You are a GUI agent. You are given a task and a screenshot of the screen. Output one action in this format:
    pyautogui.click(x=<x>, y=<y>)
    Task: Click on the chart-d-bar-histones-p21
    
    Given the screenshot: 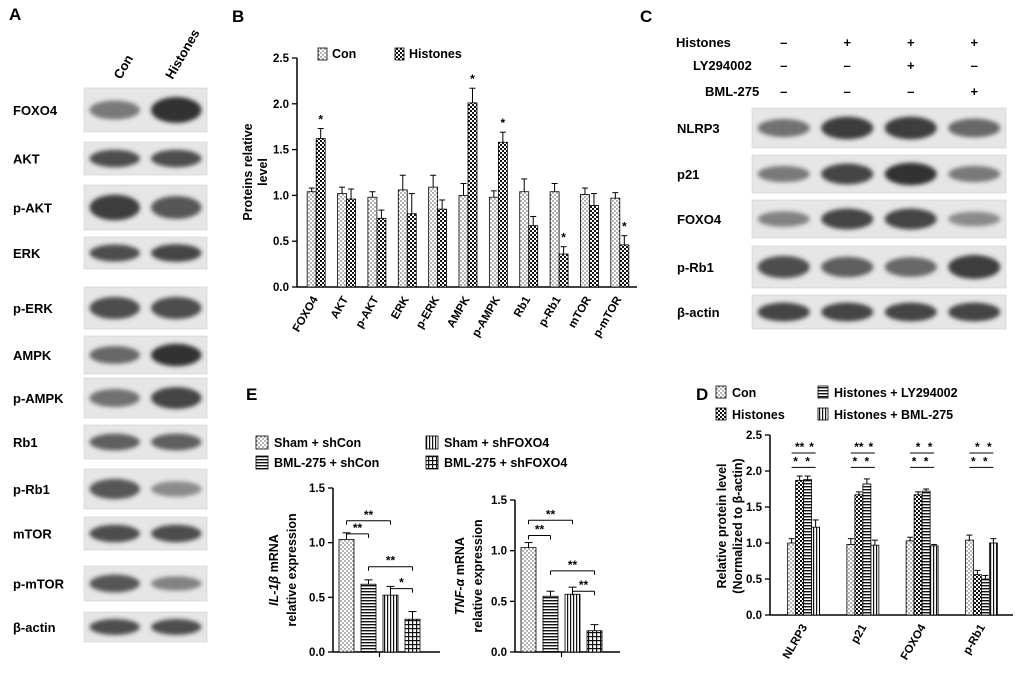 What is the action you would take?
    pyautogui.click(x=859, y=555)
    